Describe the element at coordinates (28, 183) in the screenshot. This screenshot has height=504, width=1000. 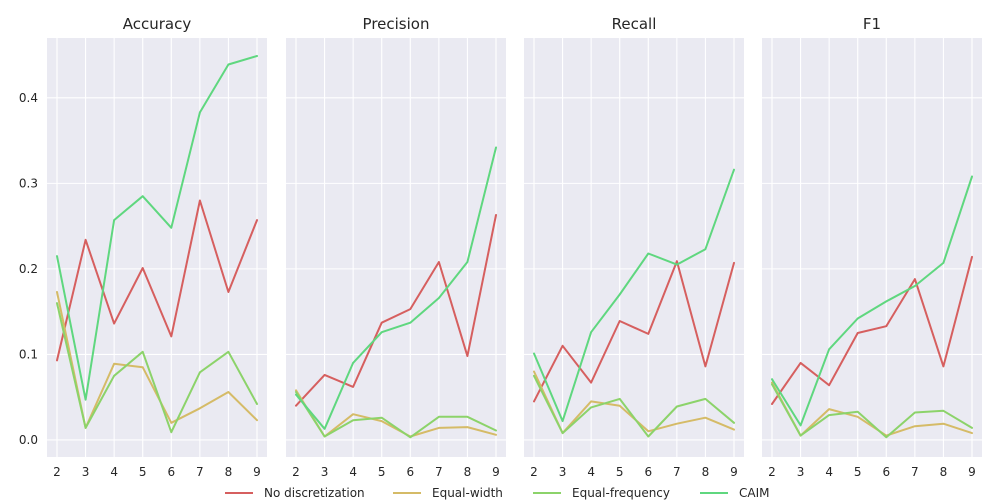
I see `y-tick-label: 0.3` at that location.